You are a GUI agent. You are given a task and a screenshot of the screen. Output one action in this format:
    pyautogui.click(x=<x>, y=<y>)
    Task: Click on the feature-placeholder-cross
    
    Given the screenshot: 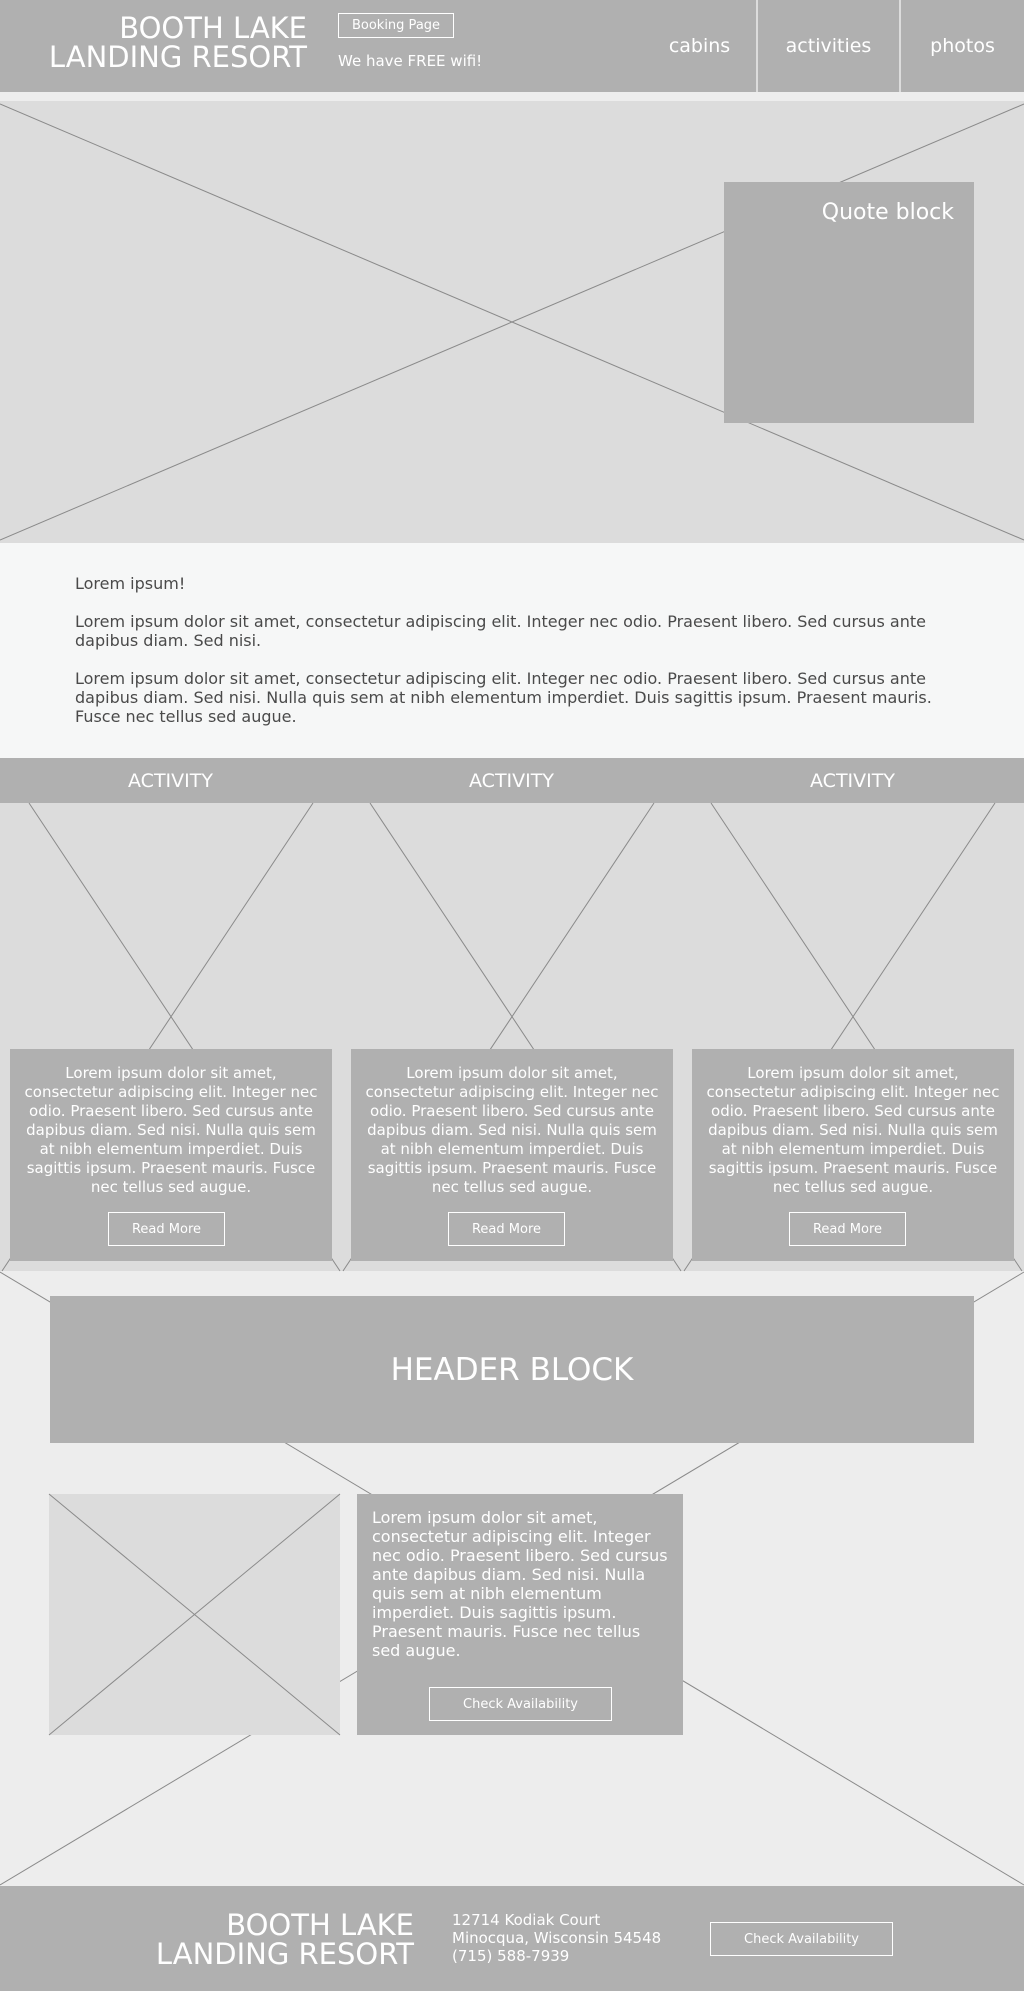 What is the action you would take?
    pyautogui.click(x=194, y=1614)
    